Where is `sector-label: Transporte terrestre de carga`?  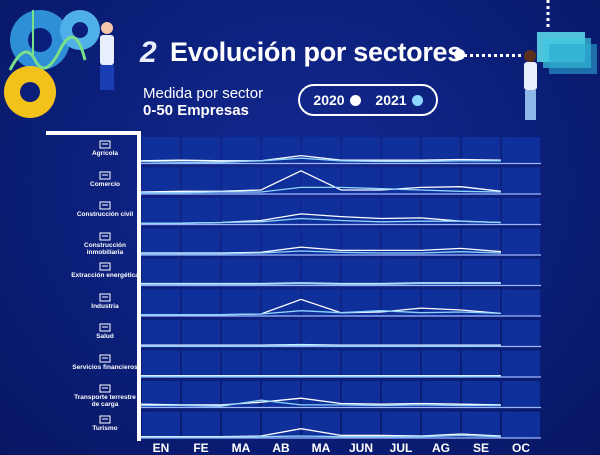
sector-label: Transporte terrestre de carga is located at coordinates (105, 395).